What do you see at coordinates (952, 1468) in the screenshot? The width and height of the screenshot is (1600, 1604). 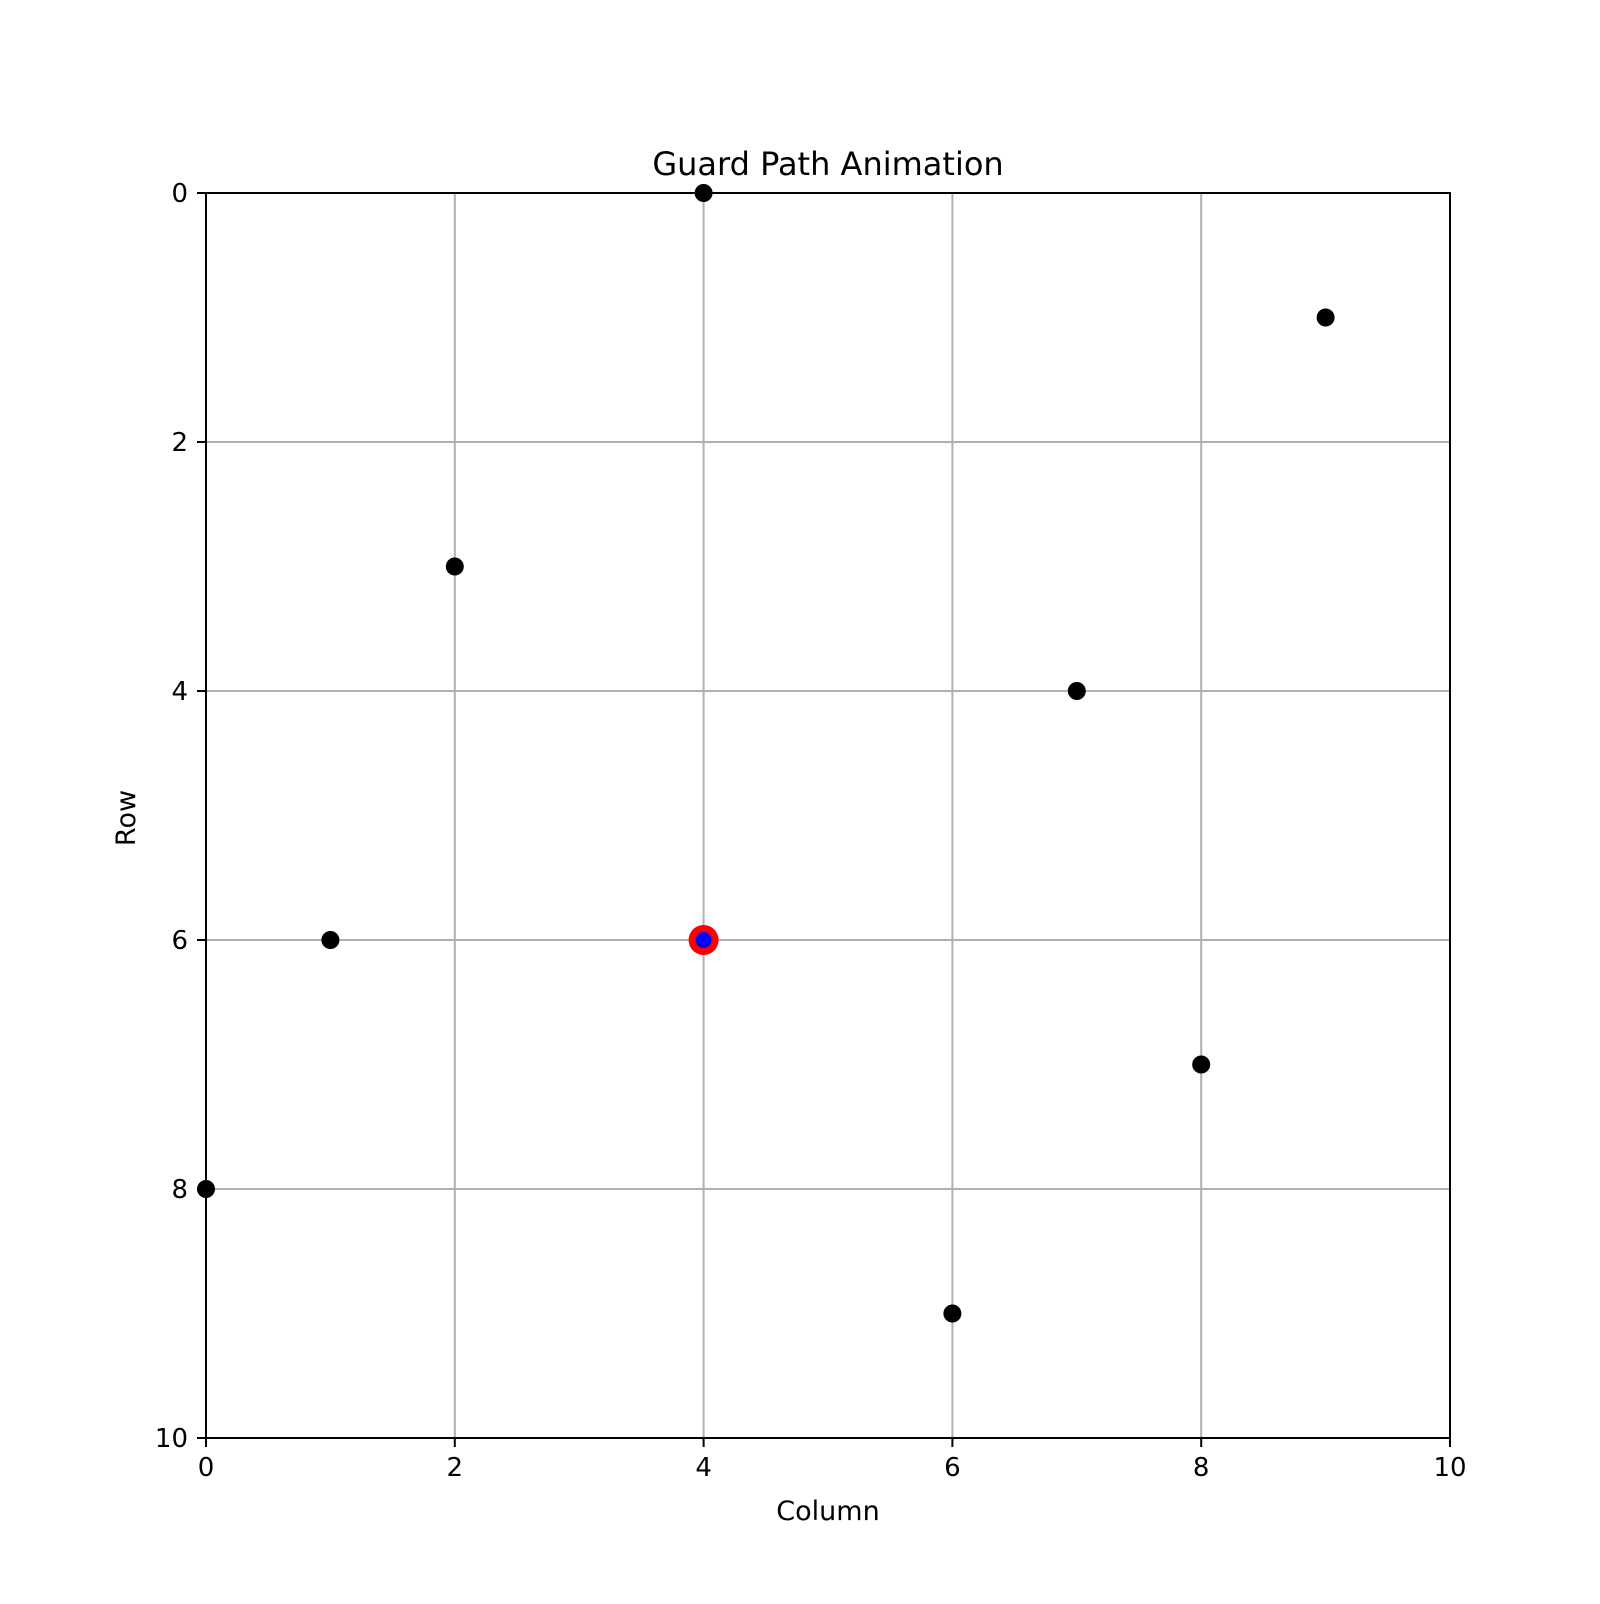 I see `x-tick-label: 6` at bounding box center [952, 1468].